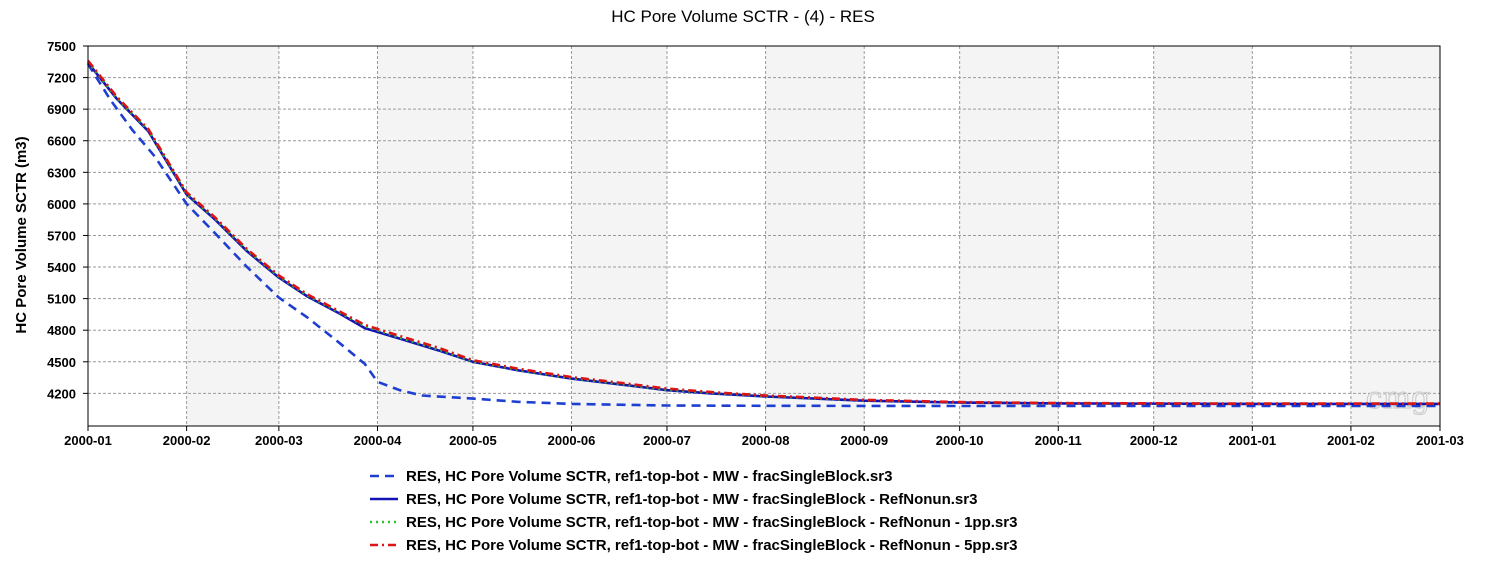 The width and height of the screenshot is (1487, 569). Describe the element at coordinates (61, 393) in the screenshot. I see `y-tick-label: 4200` at that location.